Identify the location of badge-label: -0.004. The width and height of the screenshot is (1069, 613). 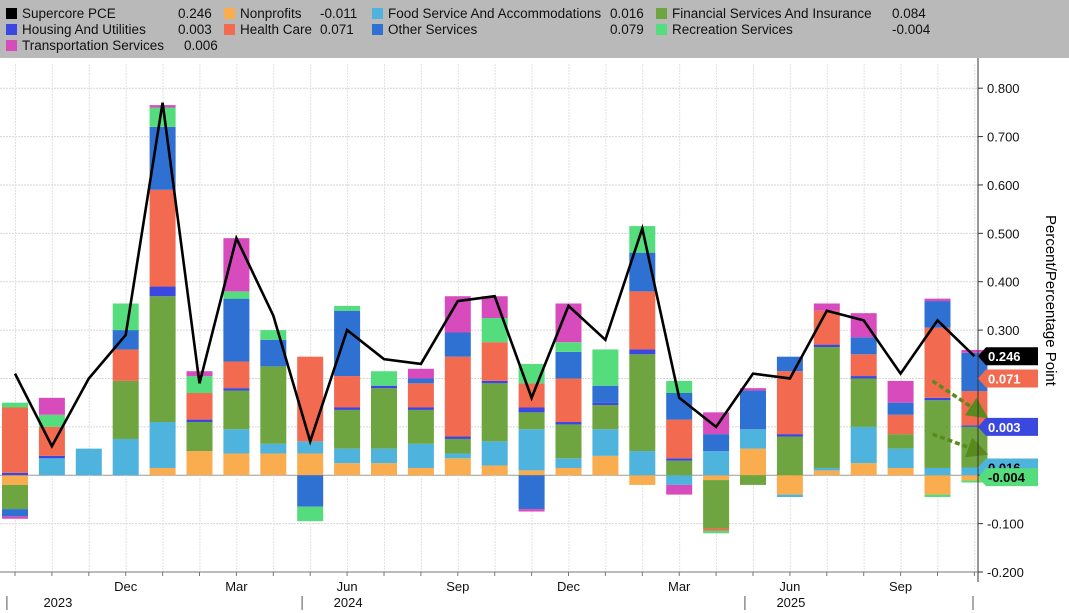
(1007, 477).